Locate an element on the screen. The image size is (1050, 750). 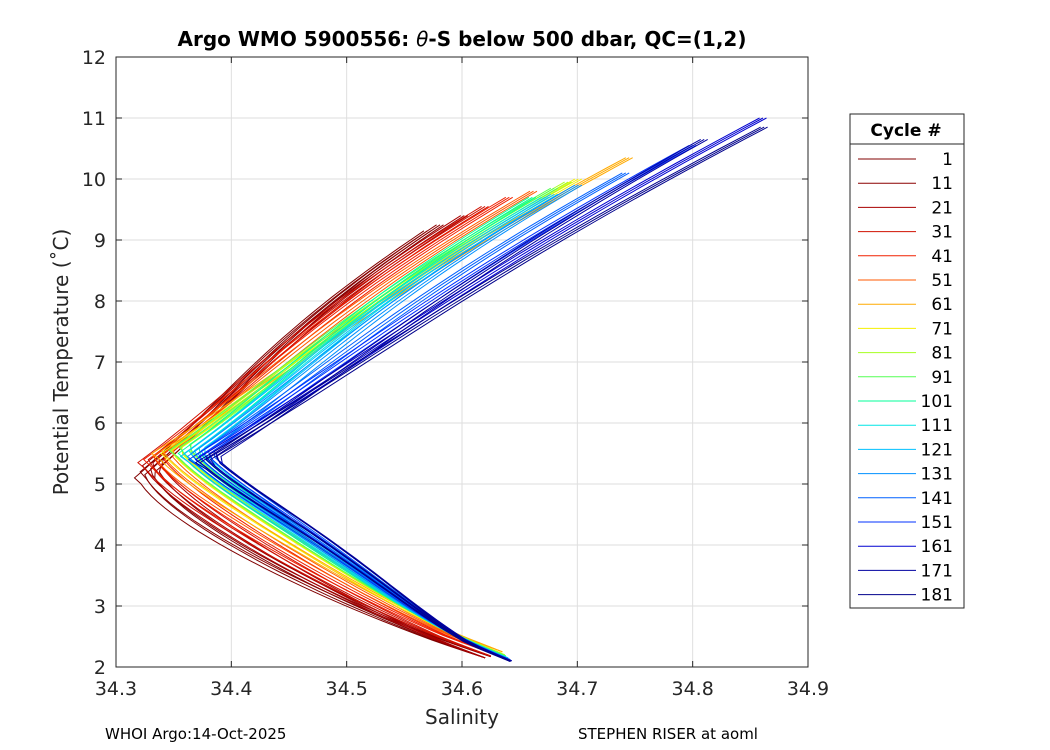
legend-label: 41 is located at coordinates (942, 257).